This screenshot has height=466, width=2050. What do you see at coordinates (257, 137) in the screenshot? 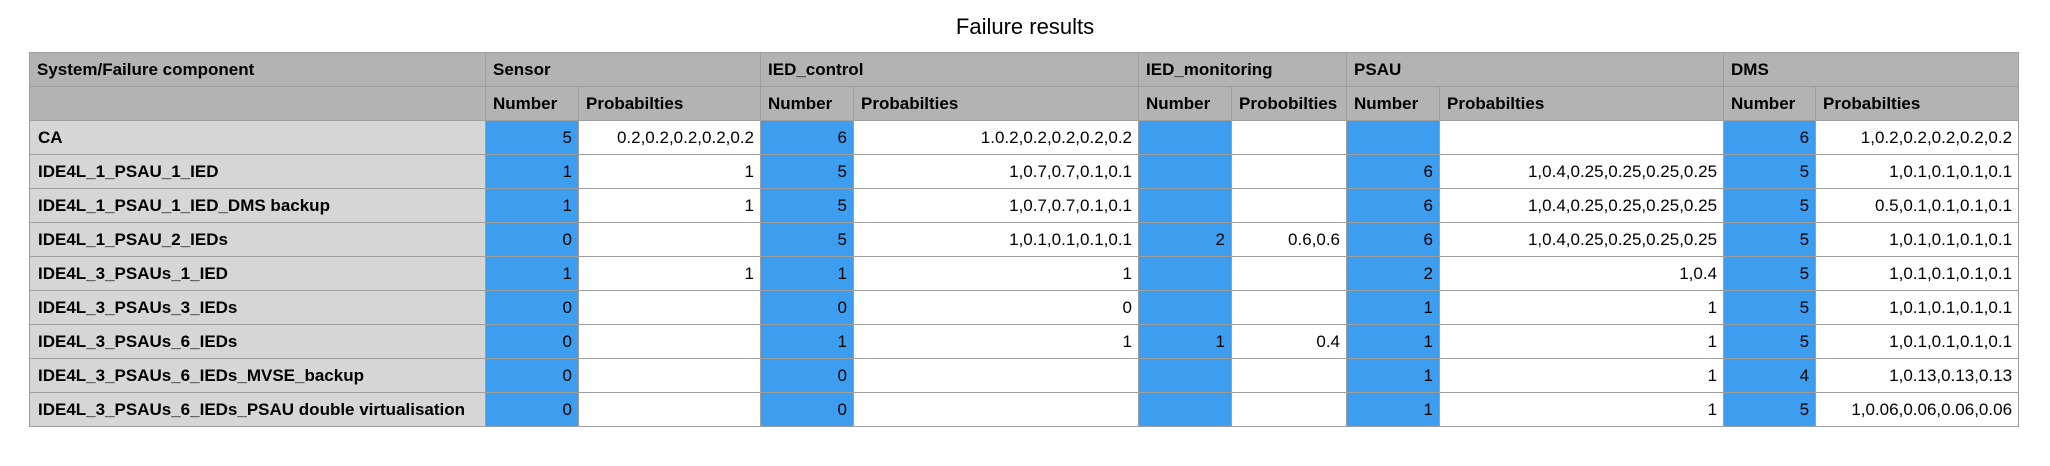
I see `row-name: CA` at bounding box center [257, 137].